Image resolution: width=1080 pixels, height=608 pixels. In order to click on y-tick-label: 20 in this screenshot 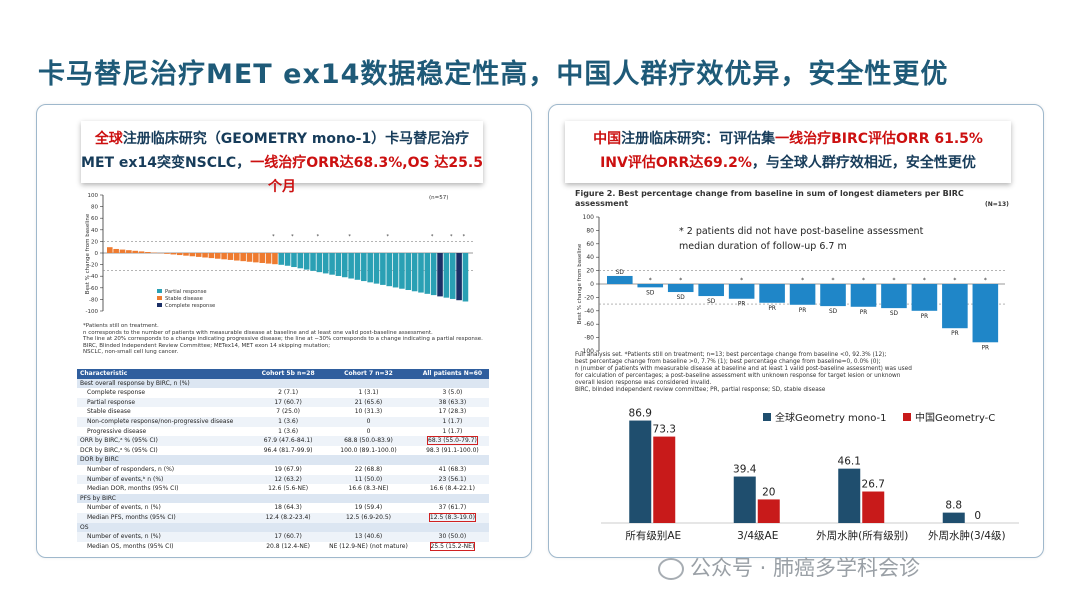, I will do `click(590, 271)`.